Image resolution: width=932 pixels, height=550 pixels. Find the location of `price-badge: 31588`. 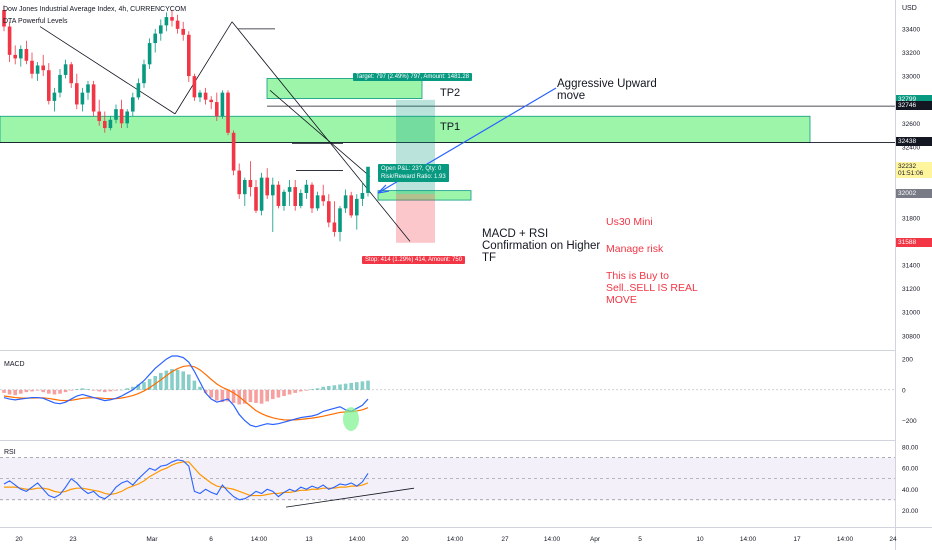

price-badge: 31588 is located at coordinates (914, 242).